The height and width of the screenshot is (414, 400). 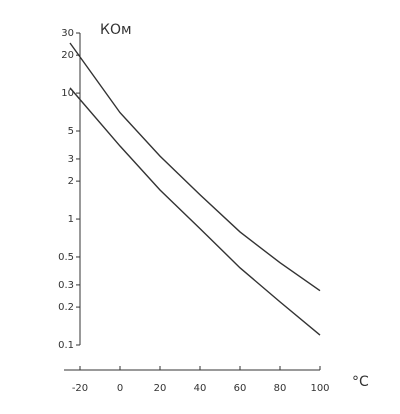 What do you see at coordinates (360, 382) in the screenshot?
I see `x-axis-label: °C` at bounding box center [360, 382].